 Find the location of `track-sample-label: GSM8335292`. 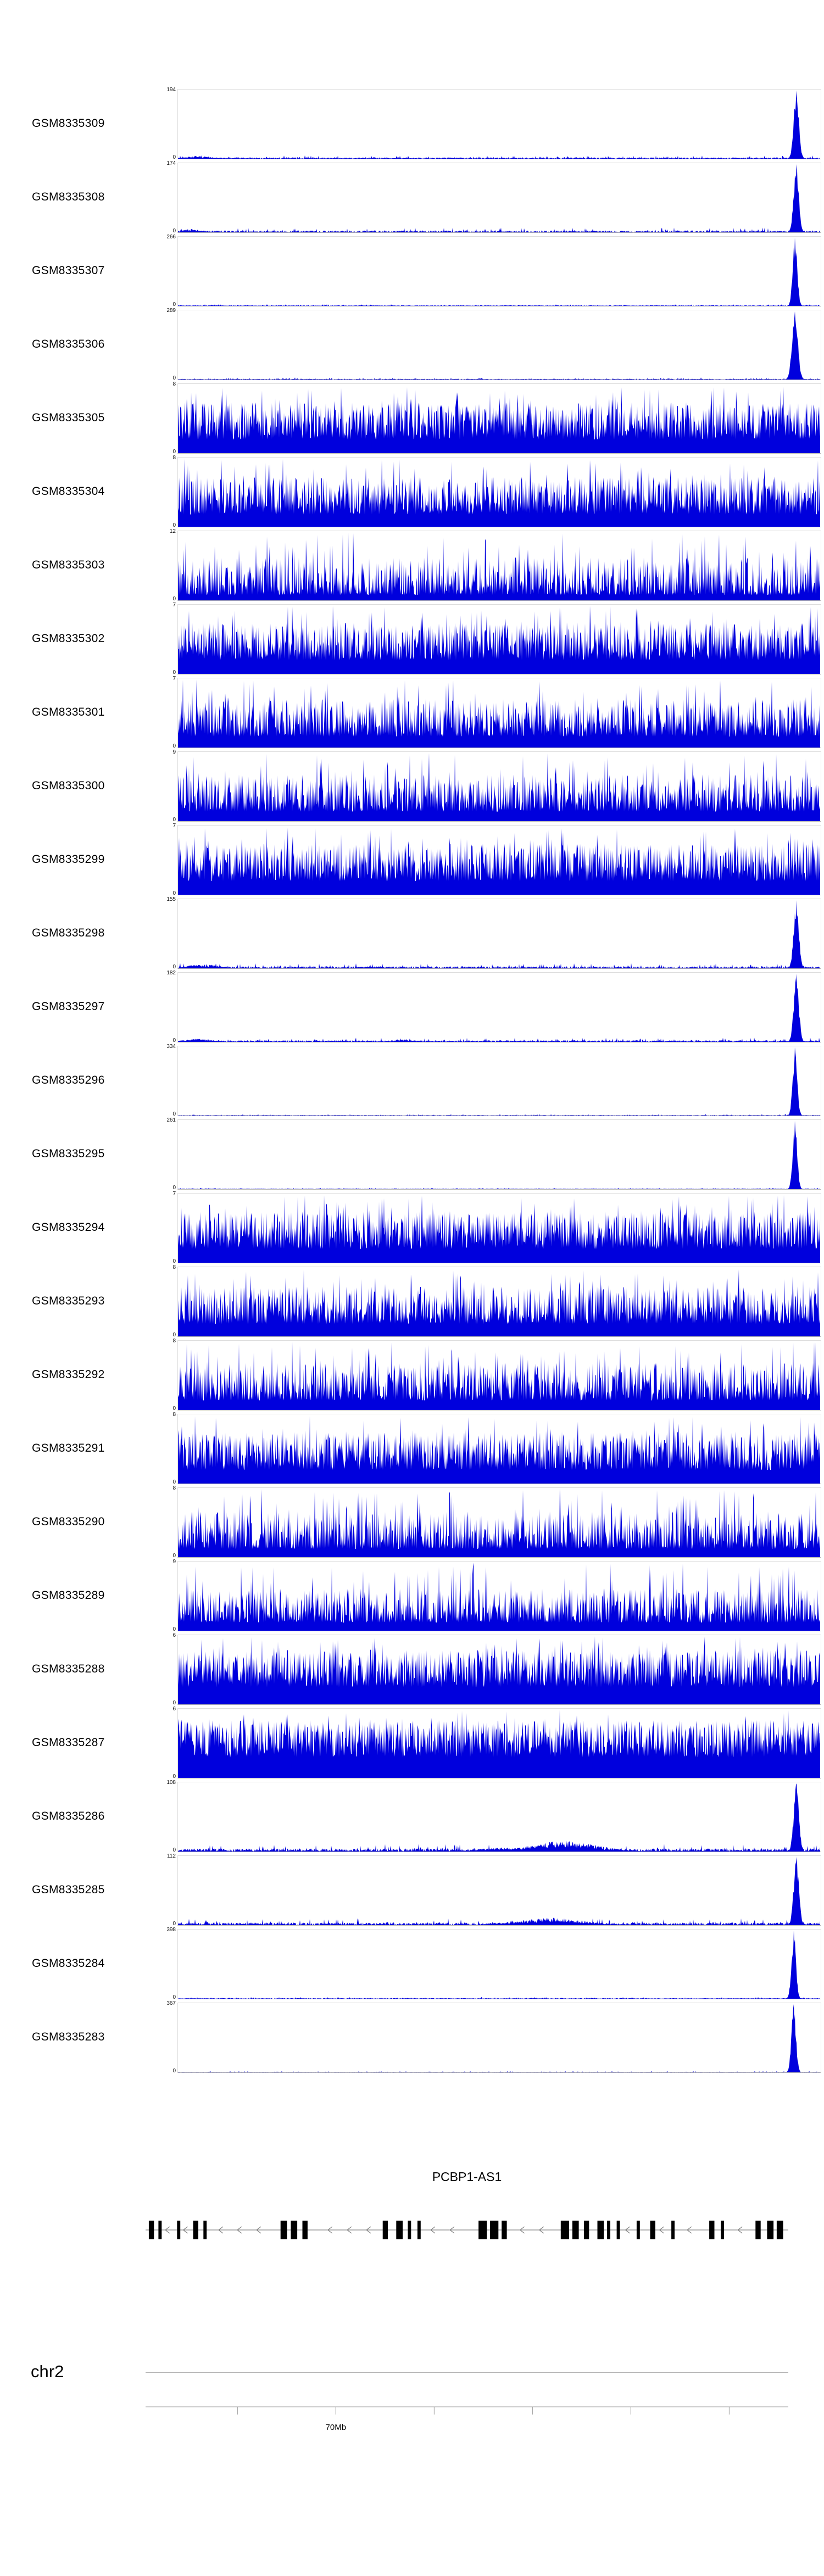

track-sample-label: GSM8335292 is located at coordinates (68, 1374).